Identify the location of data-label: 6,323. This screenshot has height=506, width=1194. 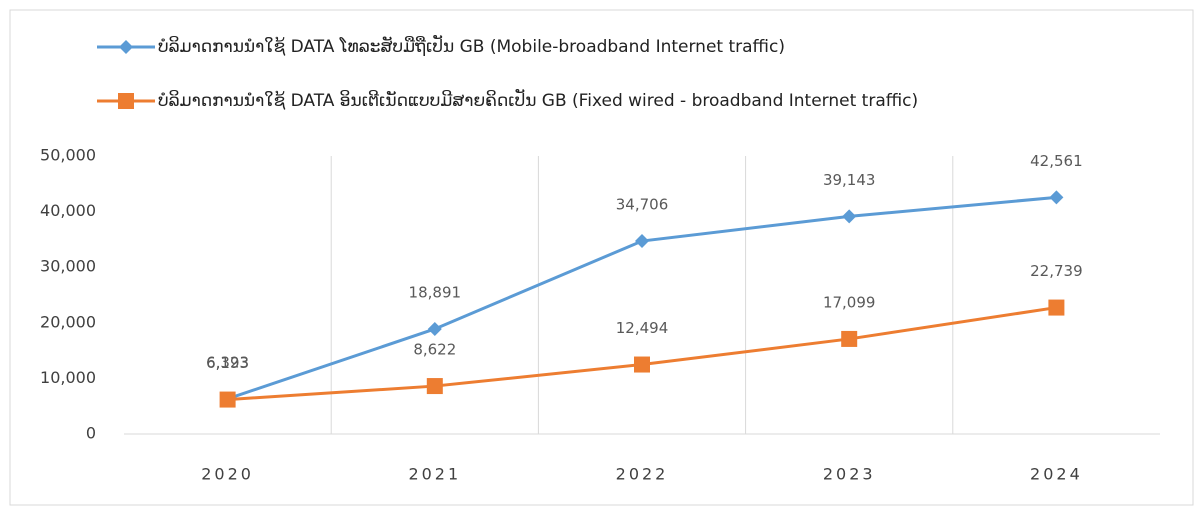
(227, 362).